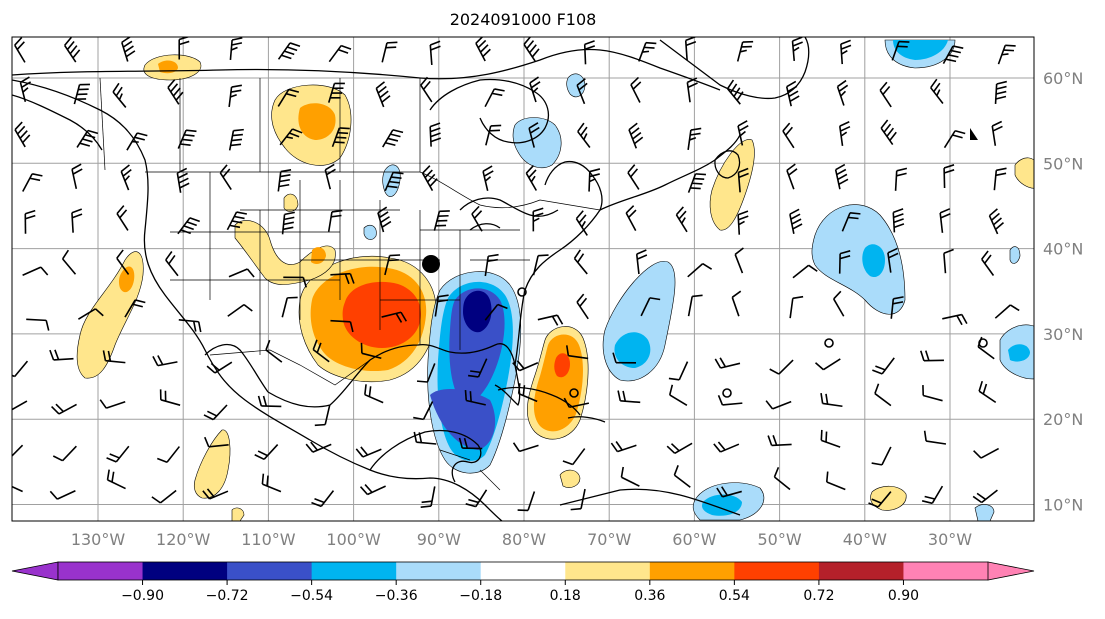 This screenshot has height=619, width=1105. What do you see at coordinates (480, 596) in the screenshot?
I see `colorbar-tick-label: −0.18` at bounding box center [480, 596].